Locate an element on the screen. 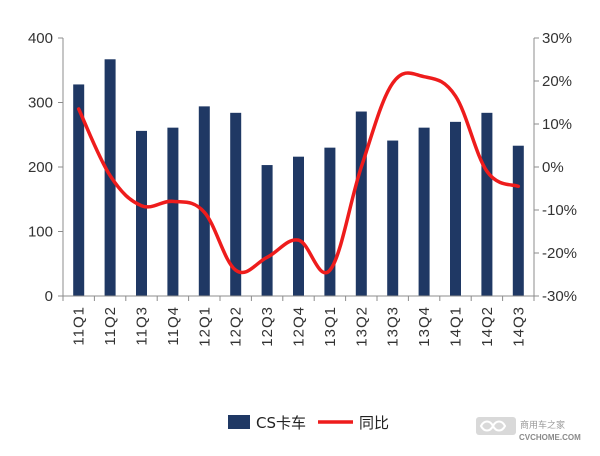 This screenshot has height=456, width=600. bar-12Q3 is located at coordinates (267, 230).